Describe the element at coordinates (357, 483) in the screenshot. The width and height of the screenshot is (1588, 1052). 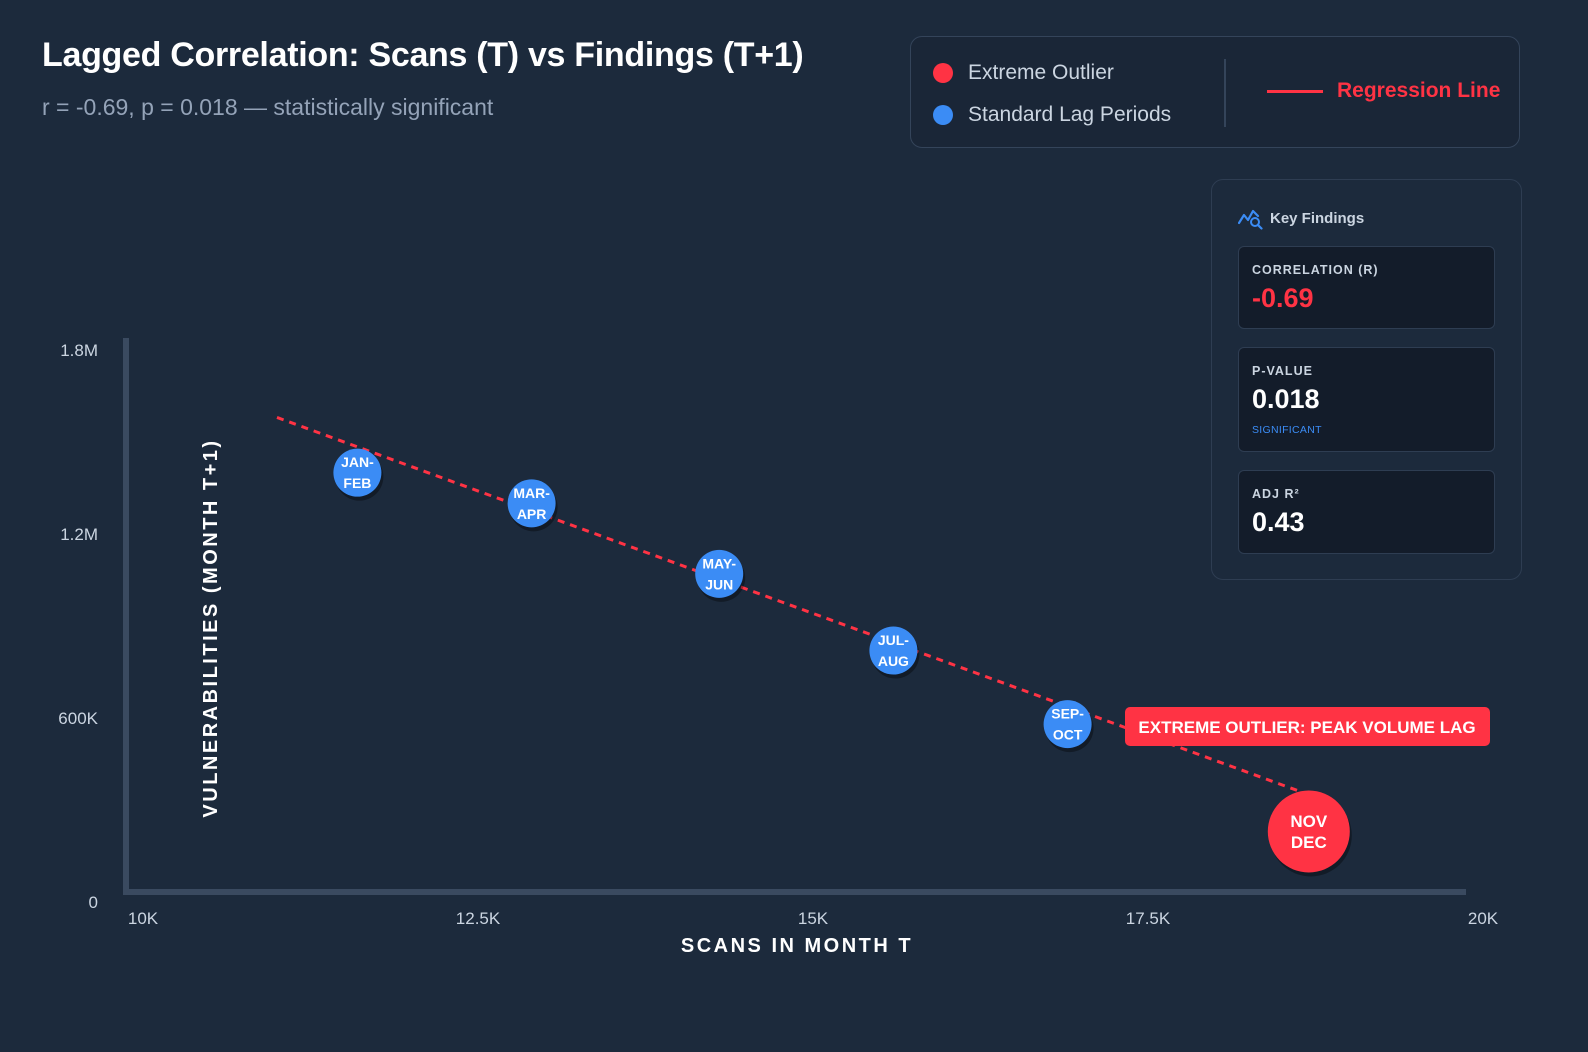
I see `data-point-label: FEB` at that location.